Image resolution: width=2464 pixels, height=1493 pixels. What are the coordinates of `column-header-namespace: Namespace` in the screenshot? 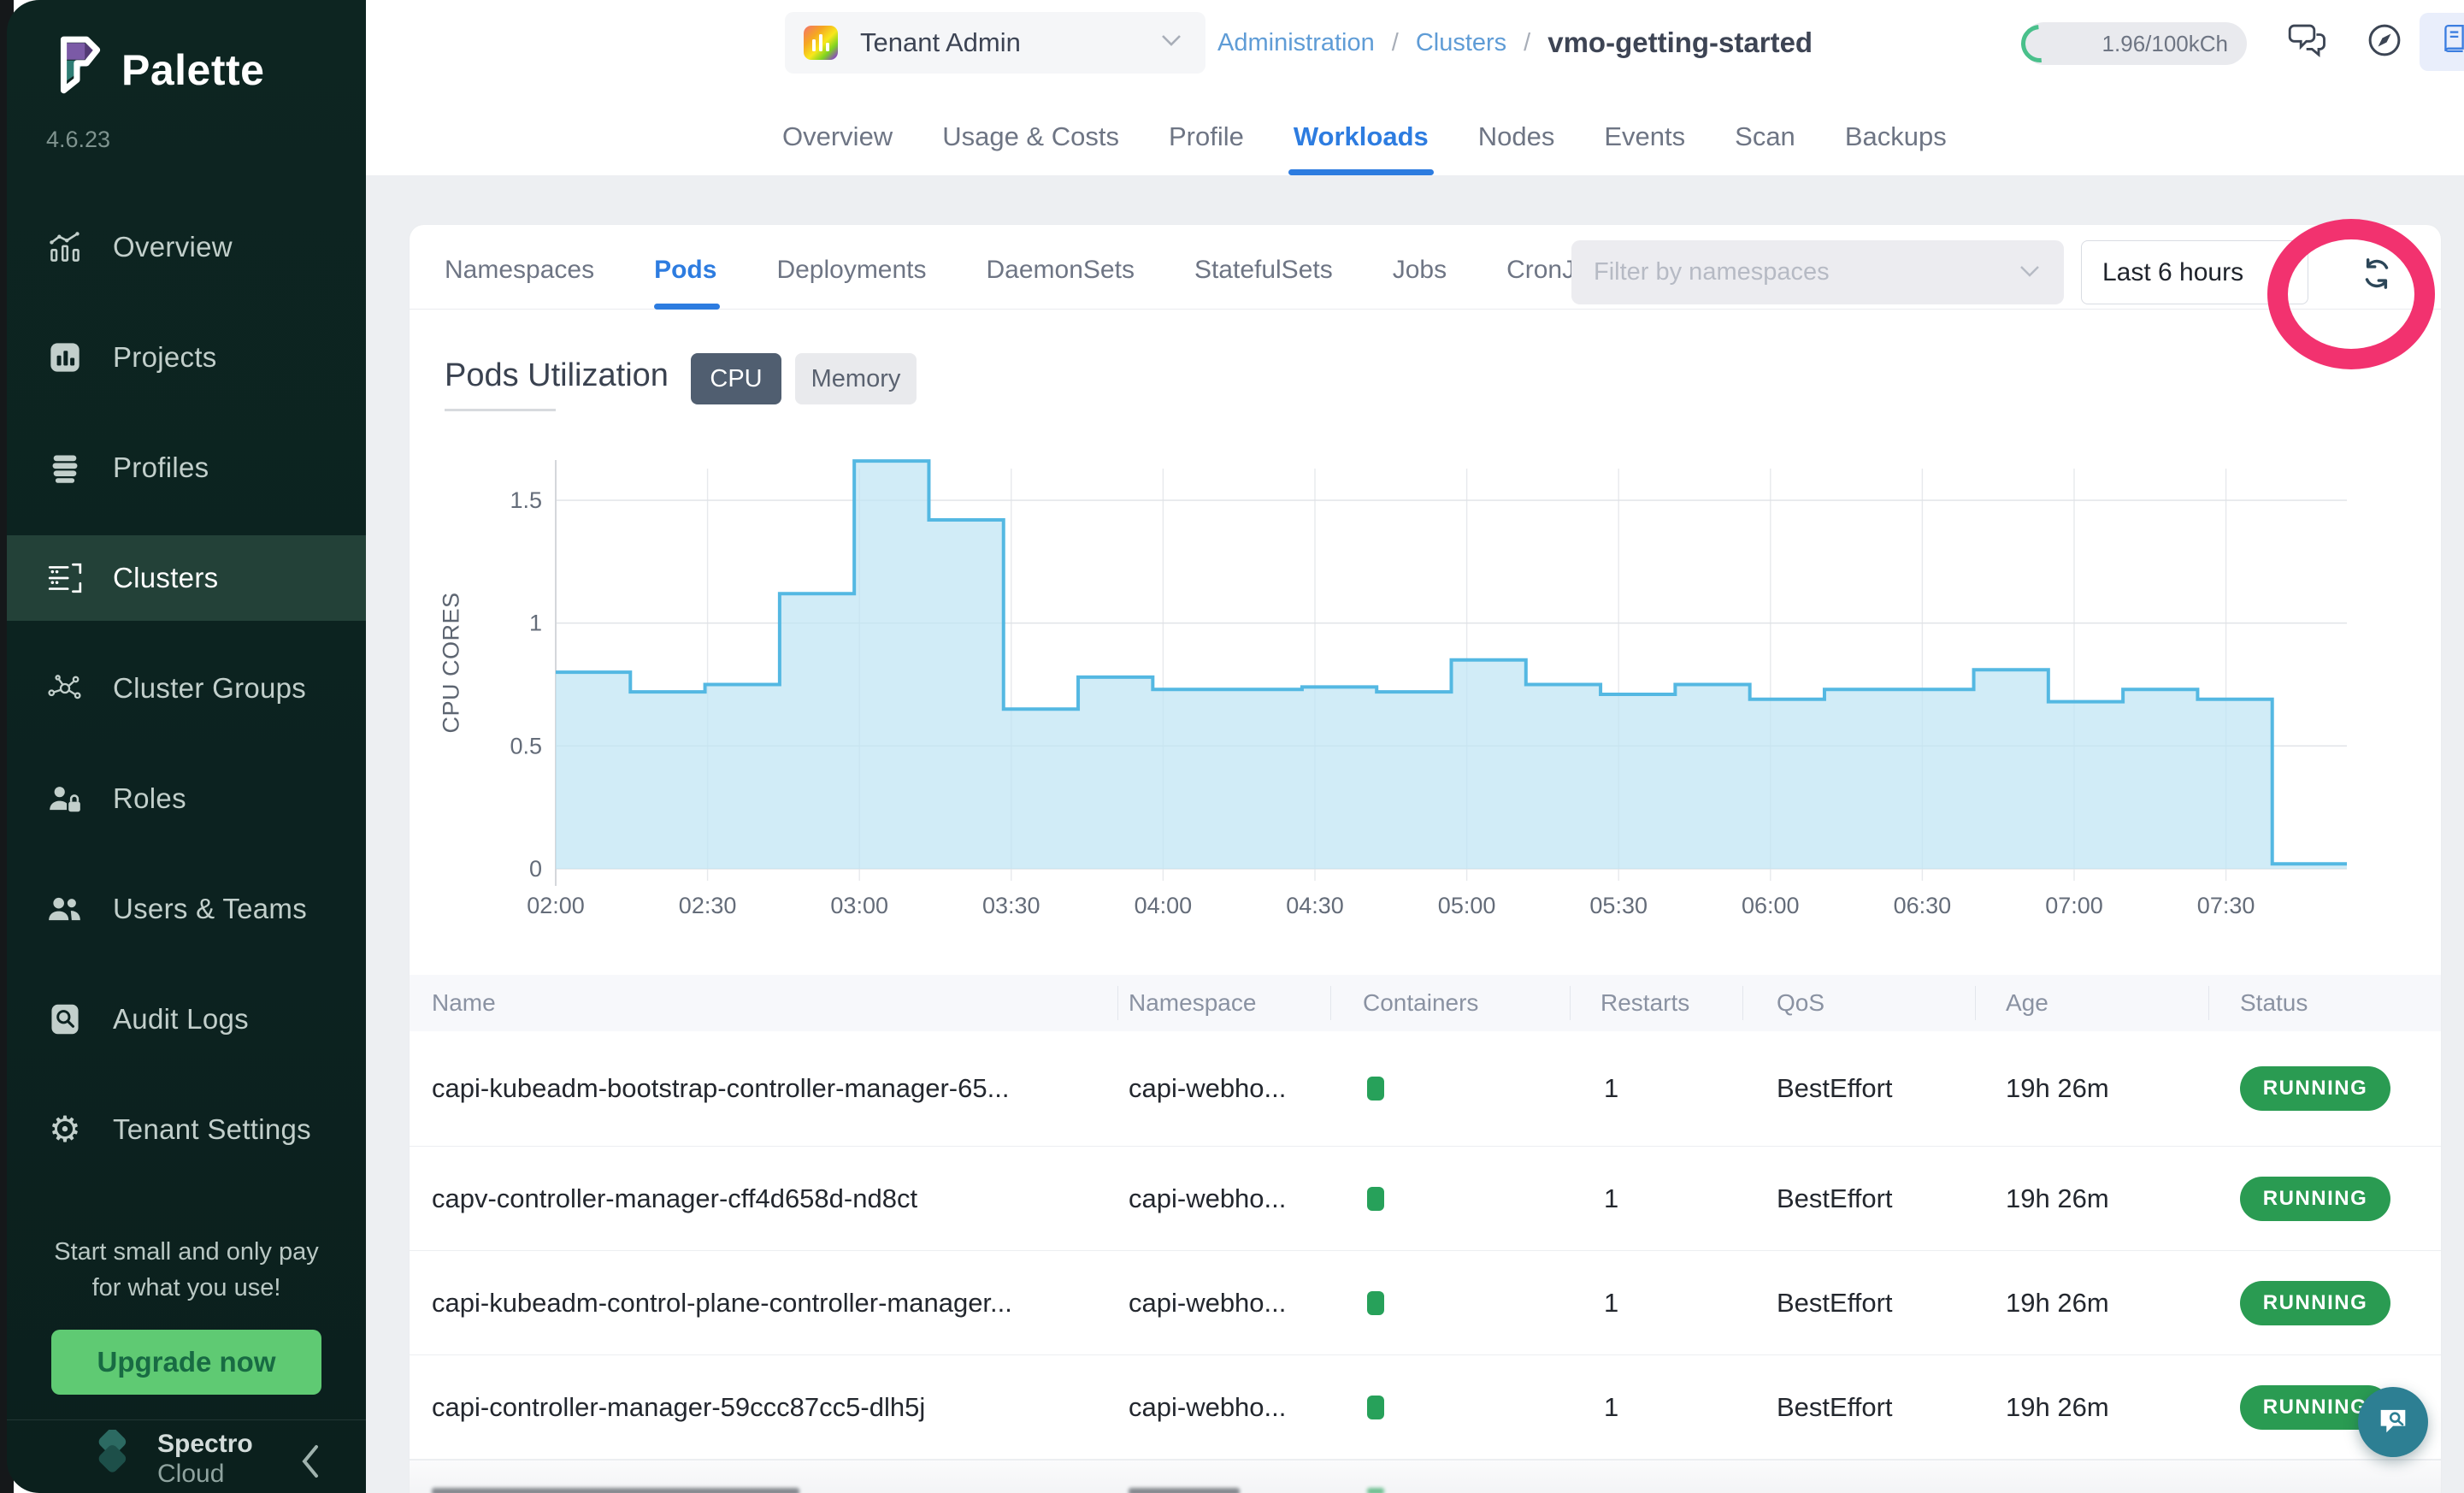 It's located at (1193, 1002).